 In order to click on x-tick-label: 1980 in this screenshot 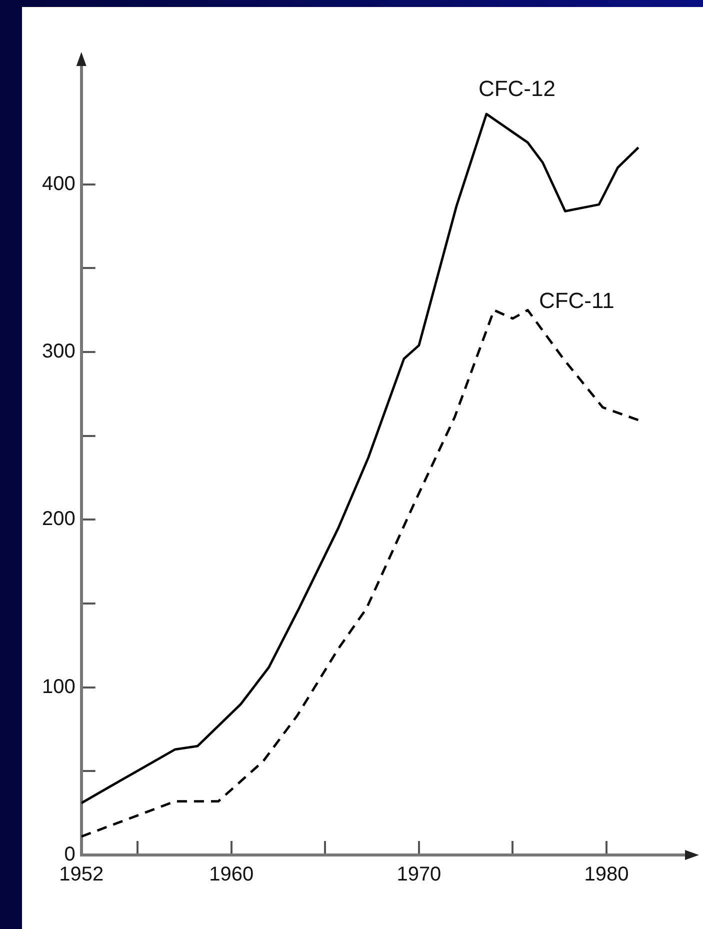, I will do `click(606, 875)`.